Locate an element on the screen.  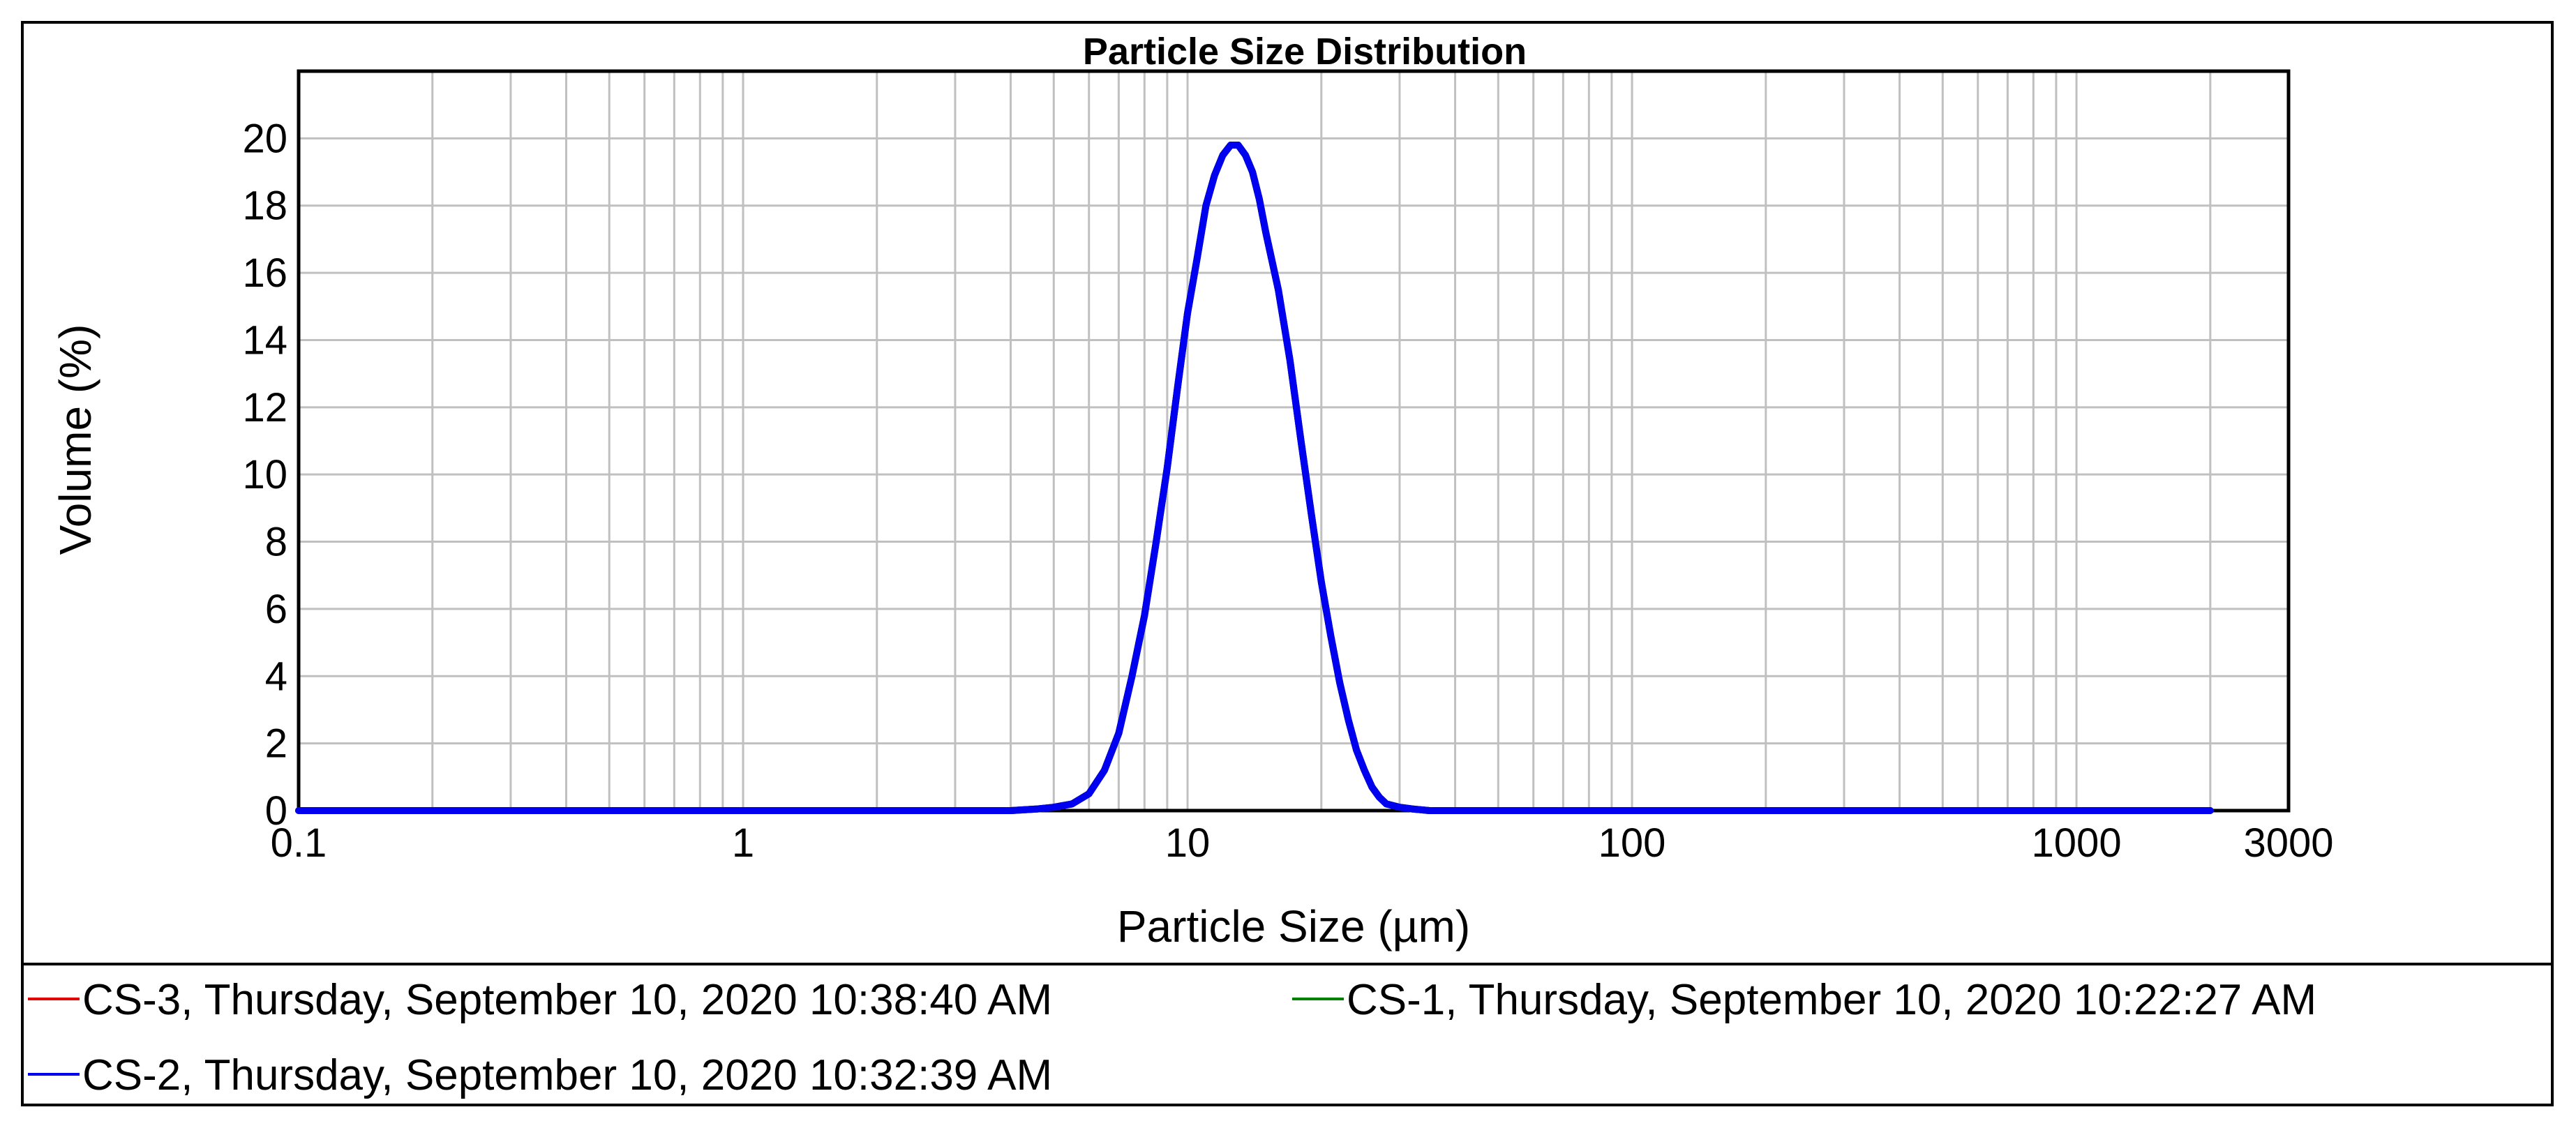
y-axis-label: Volume (%) is located at coordinates (75, 439).